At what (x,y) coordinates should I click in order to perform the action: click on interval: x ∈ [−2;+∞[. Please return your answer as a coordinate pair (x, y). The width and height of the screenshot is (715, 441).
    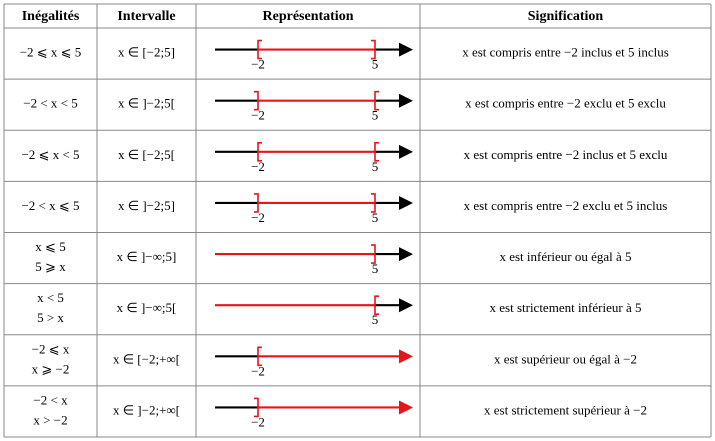
    Looking at the image, I should click on (146, 358).